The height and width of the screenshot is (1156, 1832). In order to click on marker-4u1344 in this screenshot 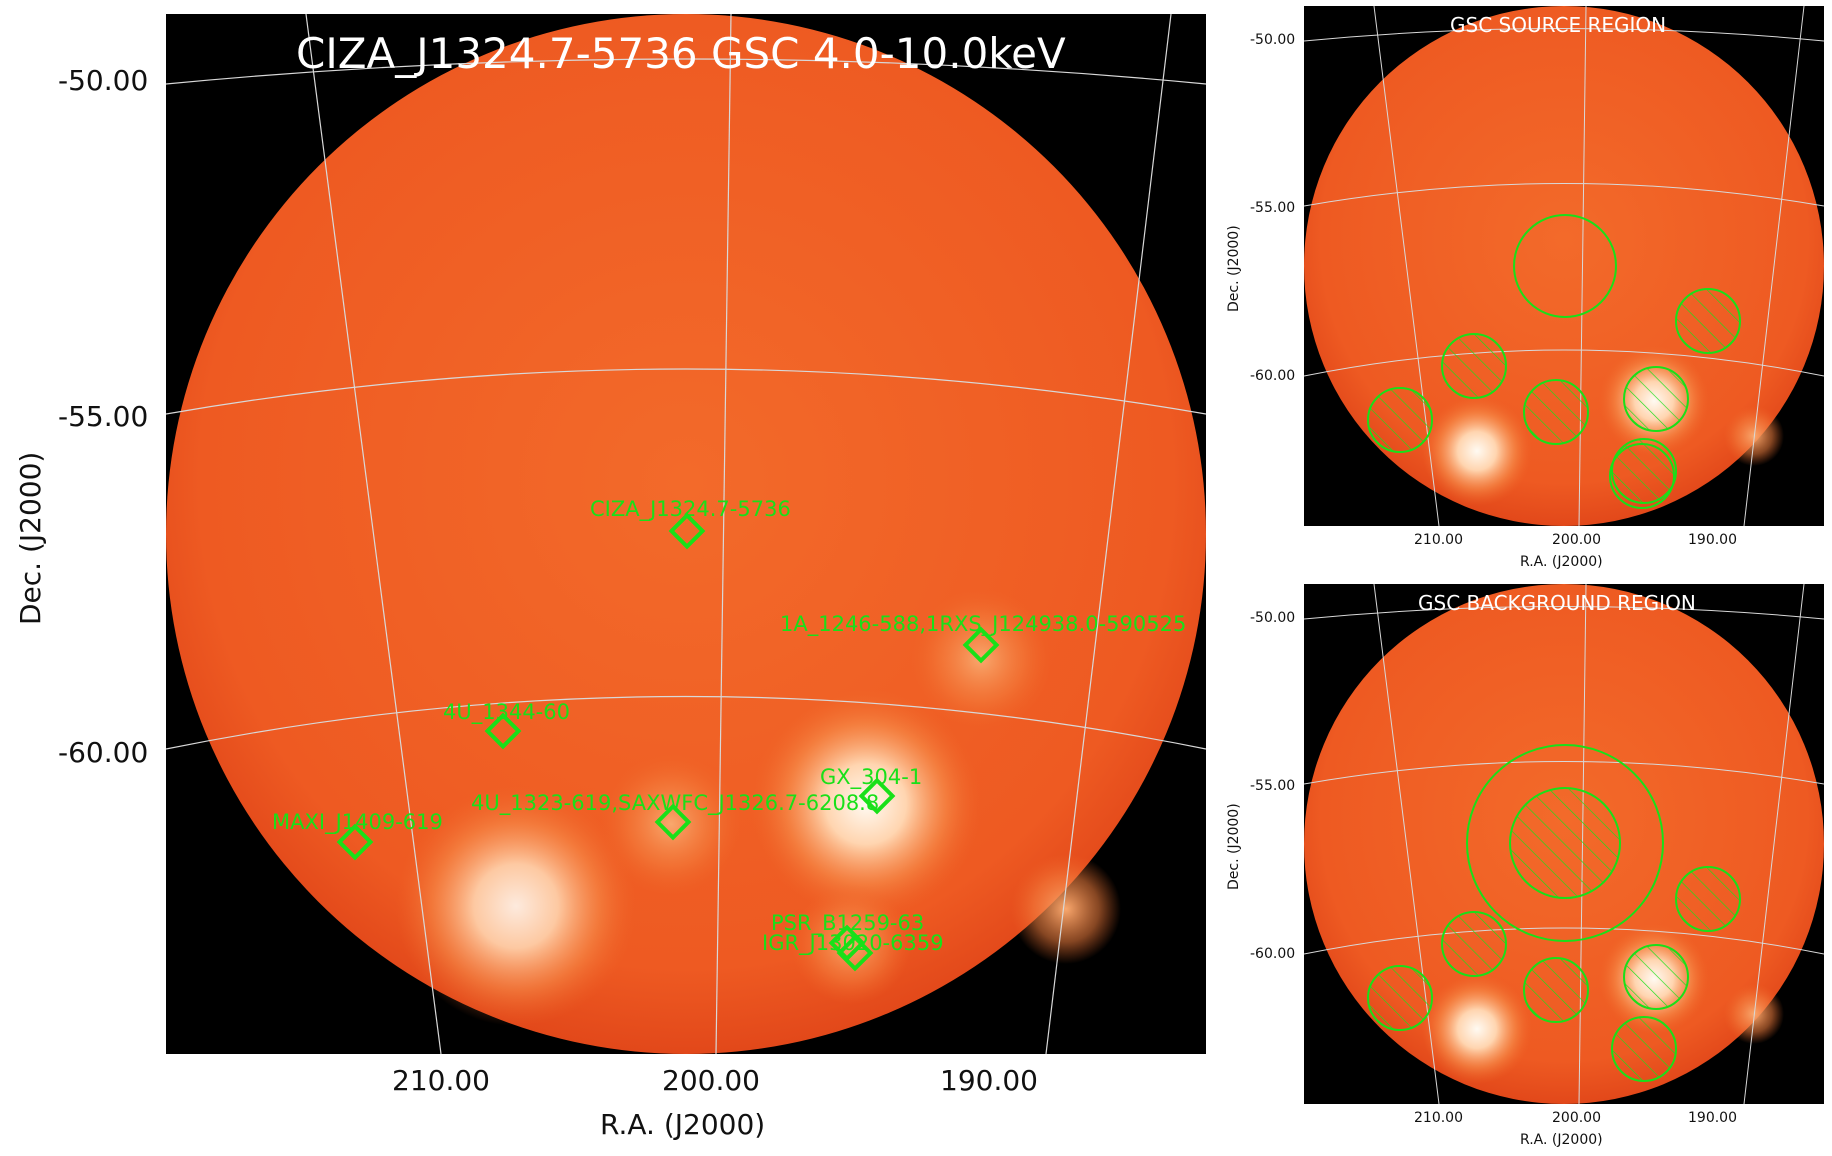, I will do `click(503, 731)`.